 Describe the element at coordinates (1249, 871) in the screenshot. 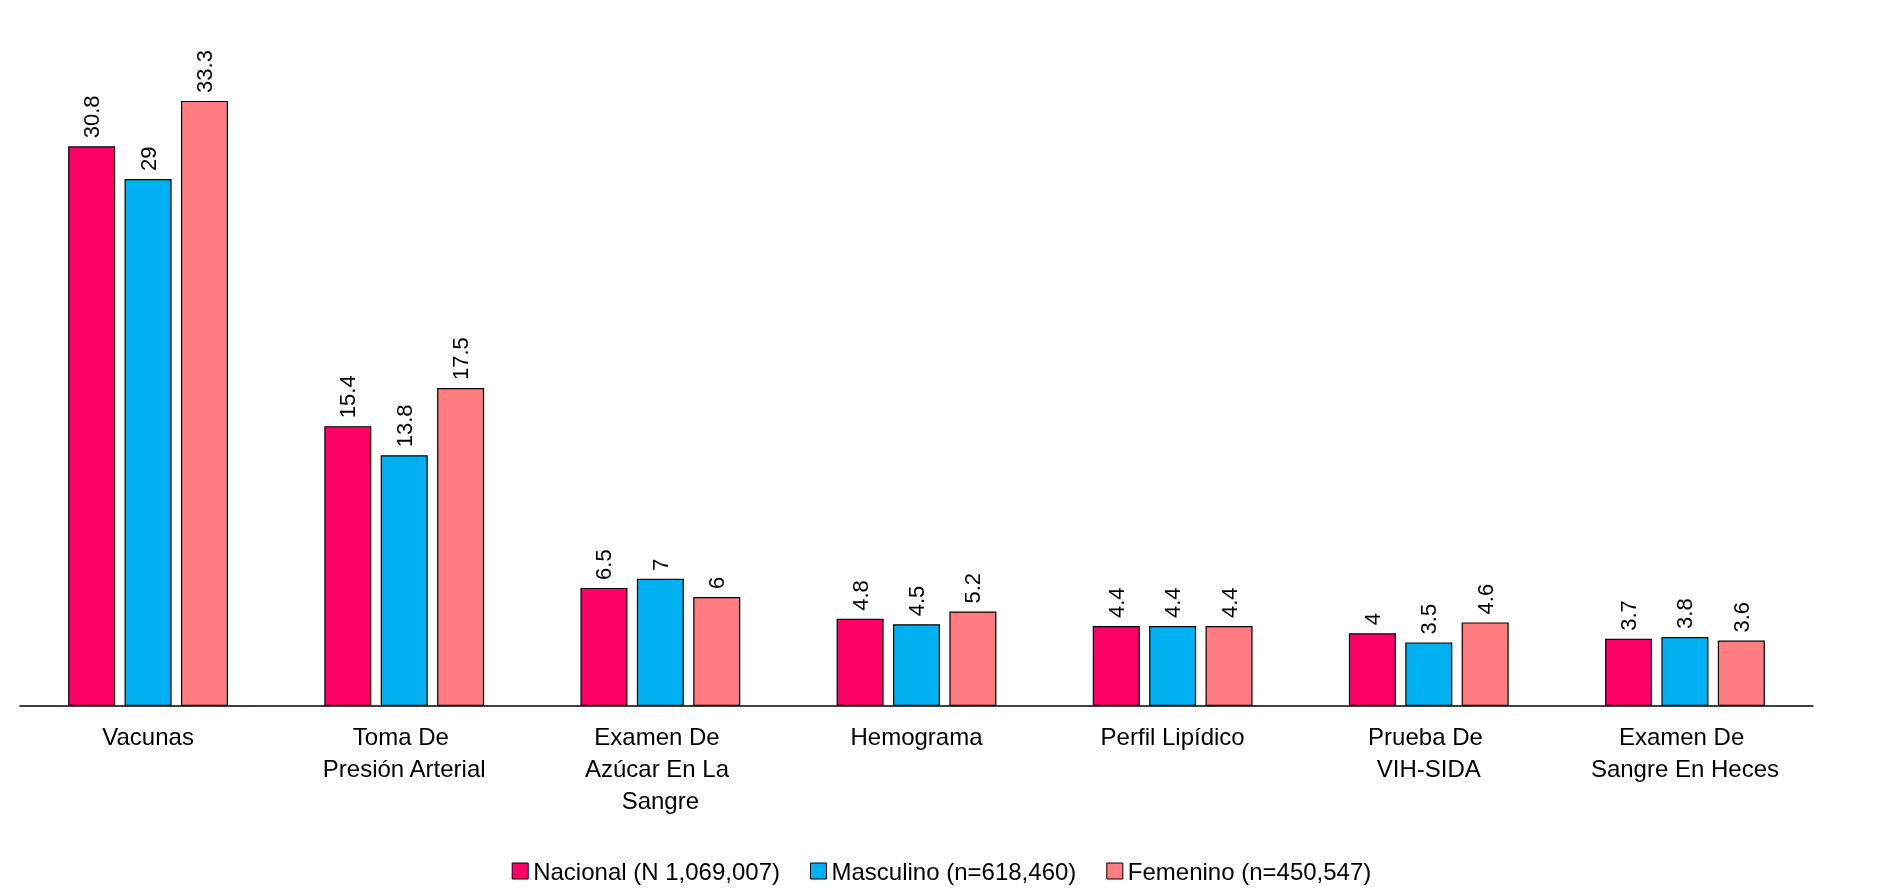

I see `legend-label: Femenino (n=450,547)` at that location.